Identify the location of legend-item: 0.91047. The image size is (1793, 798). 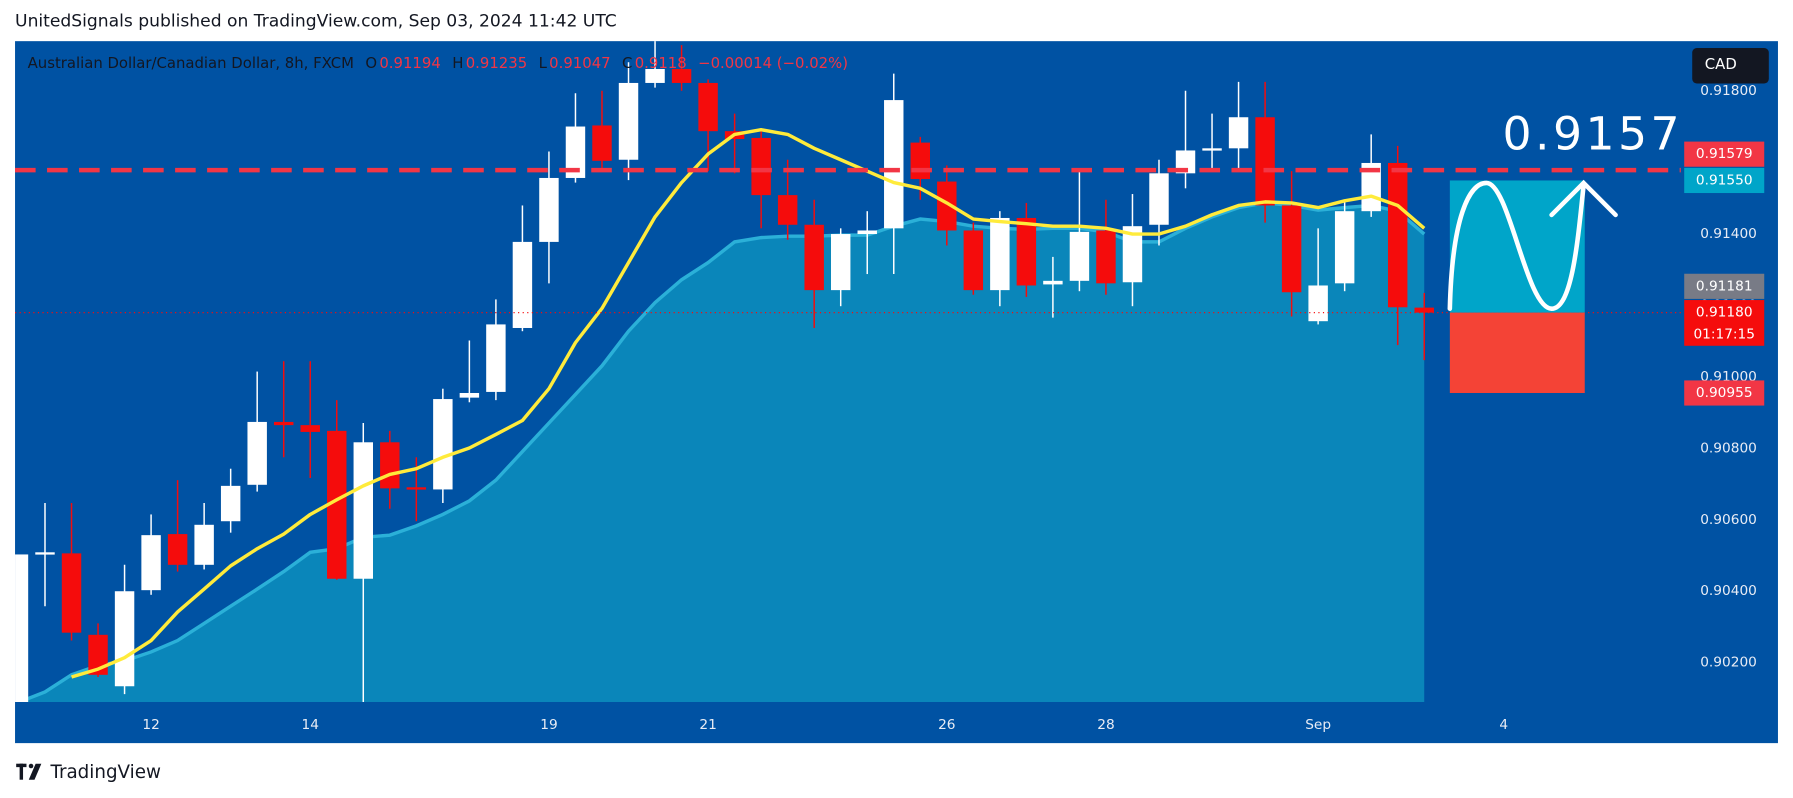
(579, 63).